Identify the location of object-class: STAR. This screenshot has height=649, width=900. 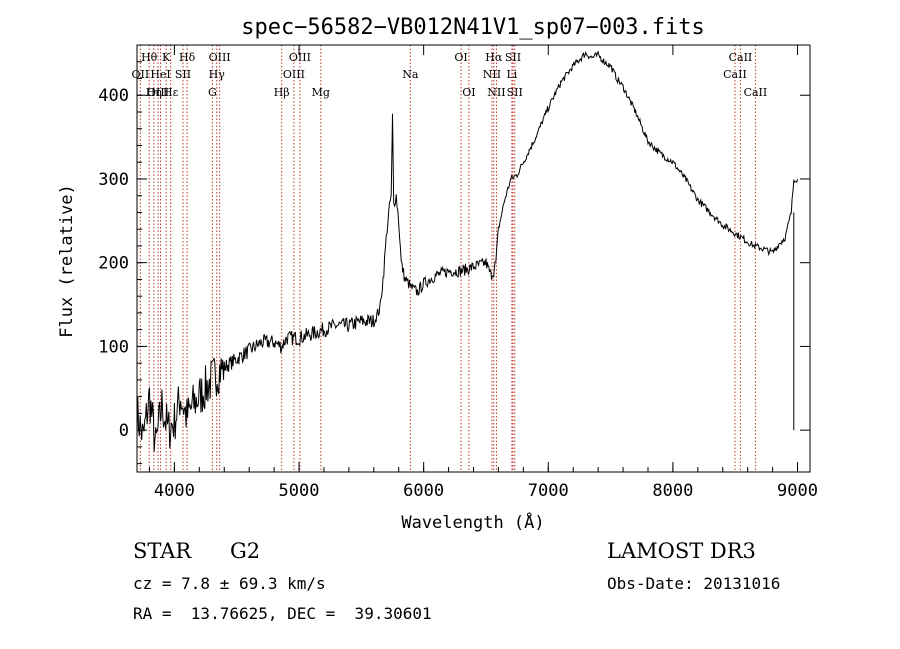
(162, 551).